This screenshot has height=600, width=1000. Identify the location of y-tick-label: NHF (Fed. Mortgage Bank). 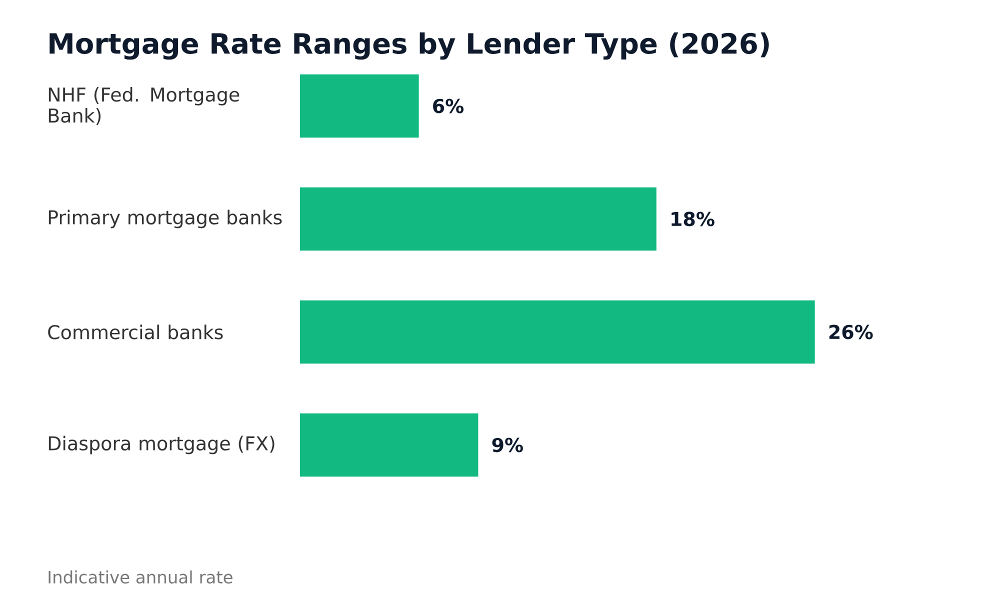
(144, 106).